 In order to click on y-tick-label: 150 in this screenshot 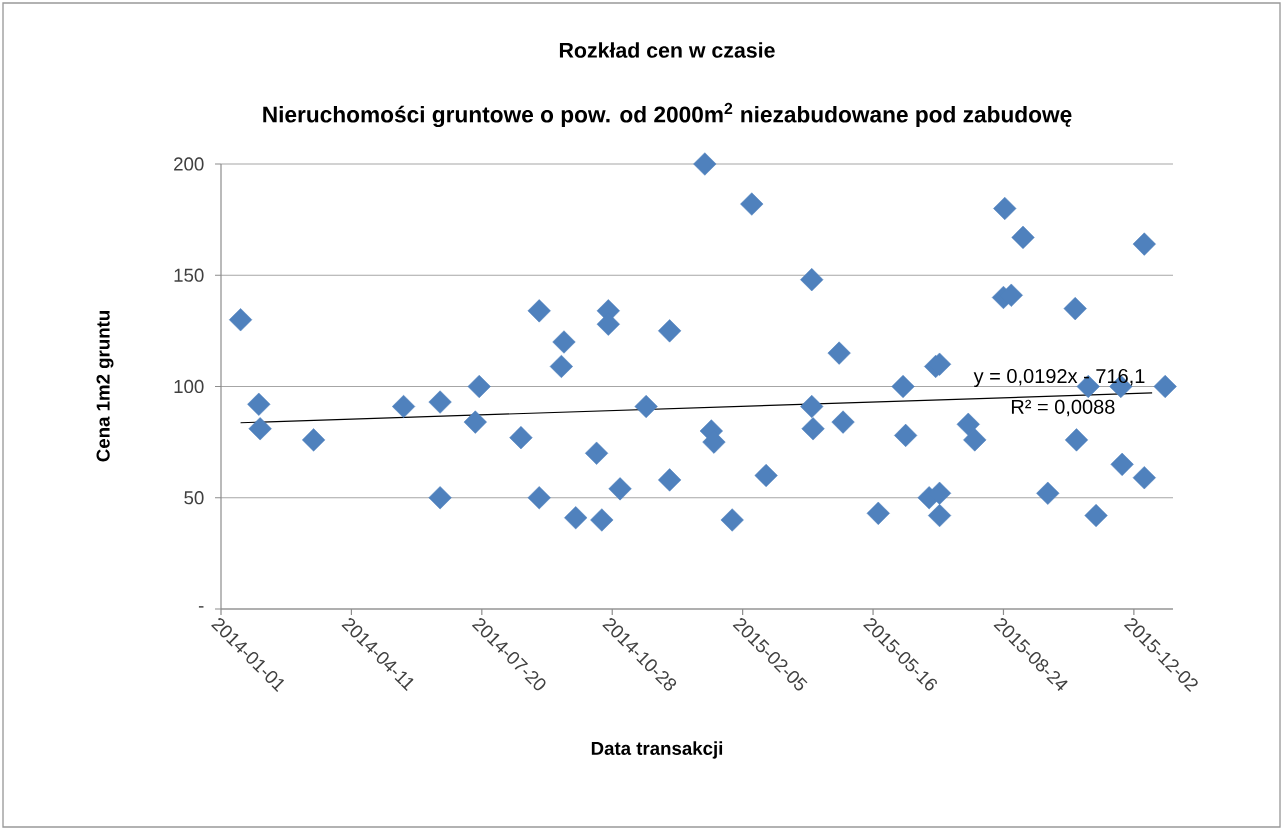, I will do `click(189, 275)`.